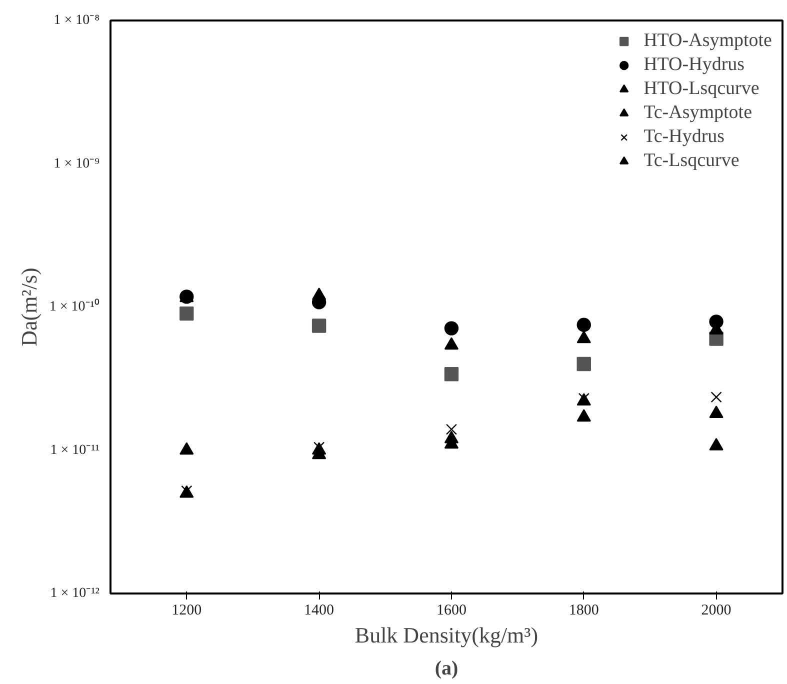 The image size is (787, 684). Describe the element at coordinates (446, 669) in the screenshot. I see `text: (a)` at that location.